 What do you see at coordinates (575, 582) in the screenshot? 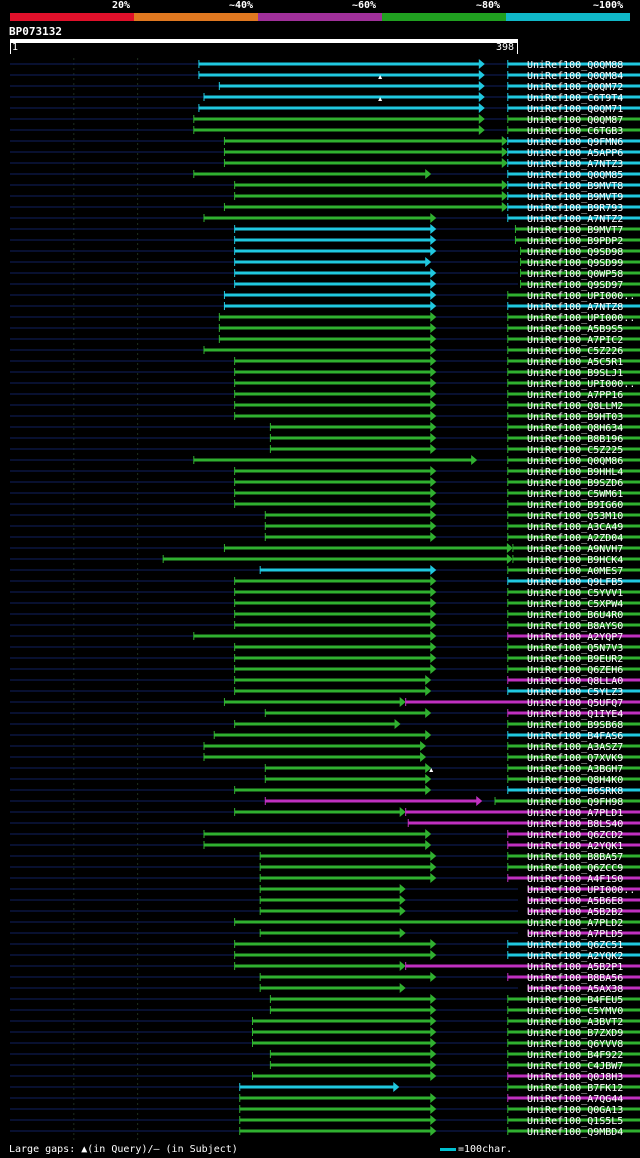
I see `hit-id-link: UniRef100_Q9LFB5` at bounding box center [575, 582].